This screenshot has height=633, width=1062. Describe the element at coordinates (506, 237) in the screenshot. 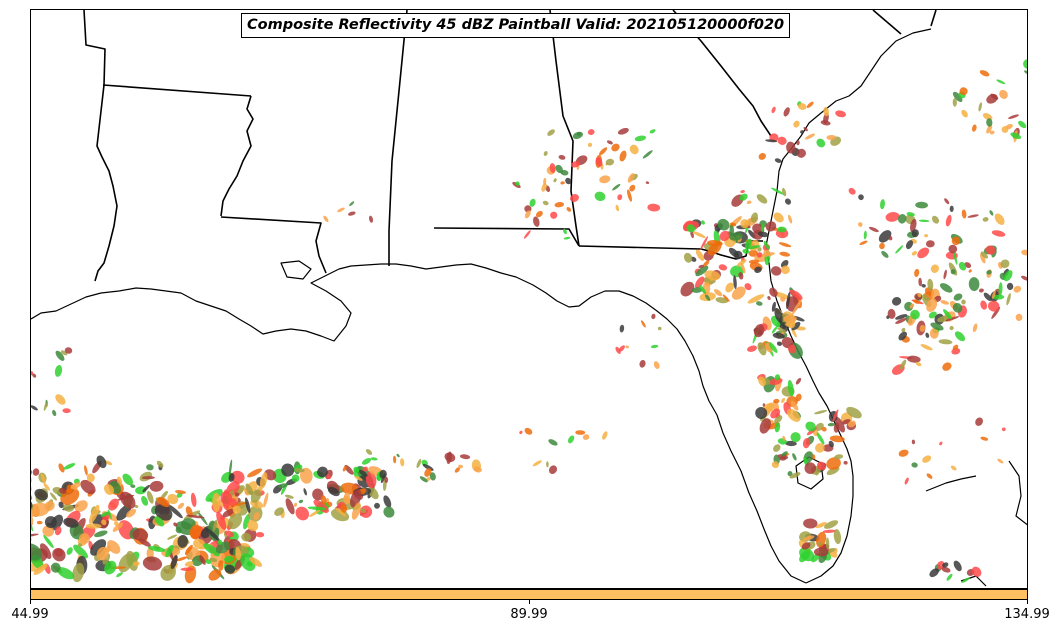

I see `alabama-florida-border` at that location.